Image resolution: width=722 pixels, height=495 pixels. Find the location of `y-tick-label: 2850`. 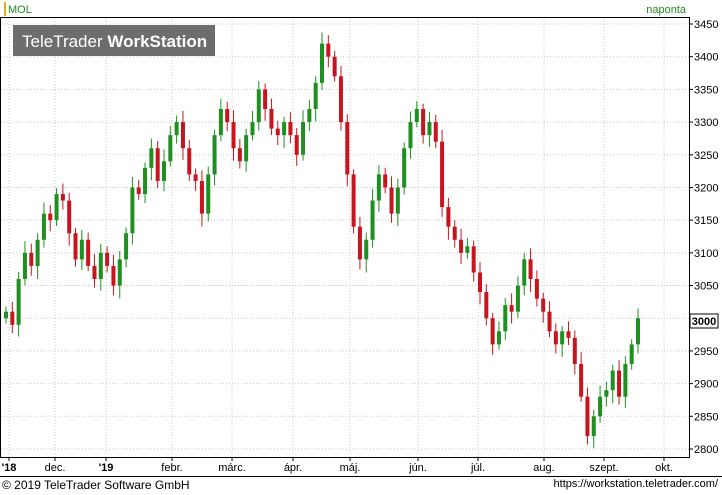

y-tick-label: 2850 is located at coordinates (706, 417).